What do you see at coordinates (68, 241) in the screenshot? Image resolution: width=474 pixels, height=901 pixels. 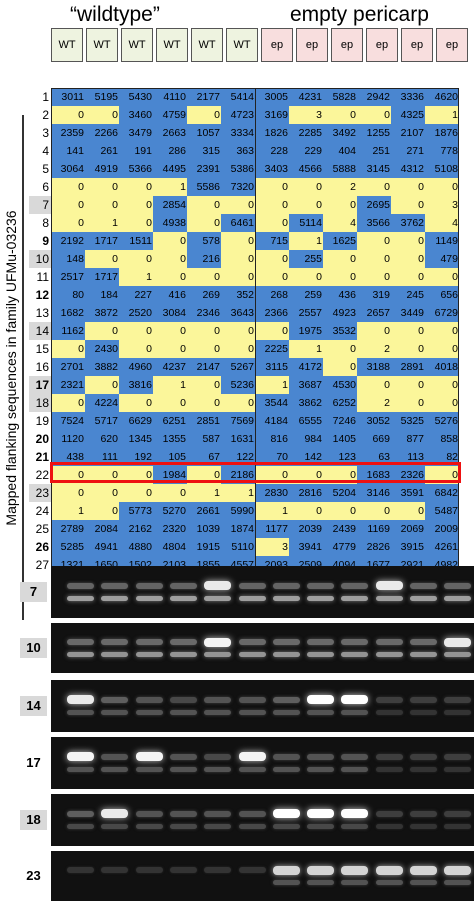 I see `table-cell: 2192` at bounding box center [68, 241].